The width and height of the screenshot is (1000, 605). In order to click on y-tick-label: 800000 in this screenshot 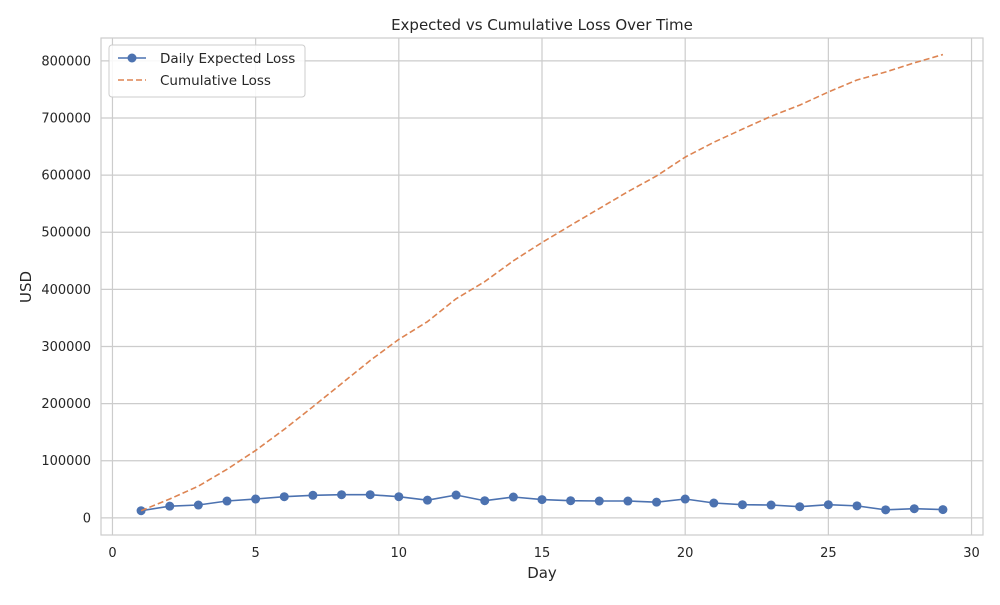, I will do `click(66, 61)`.